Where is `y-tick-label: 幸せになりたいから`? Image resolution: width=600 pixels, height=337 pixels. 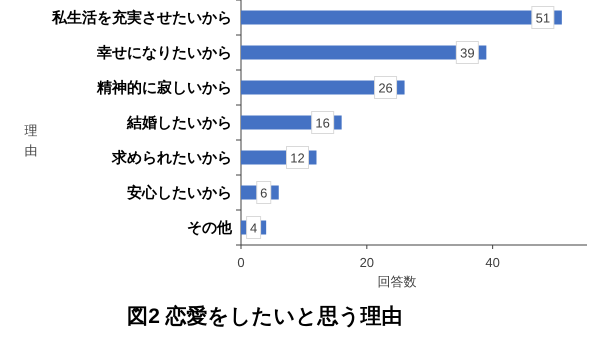
y-tick-label: 幸せになりたいから is located at coordinates (164, 53).